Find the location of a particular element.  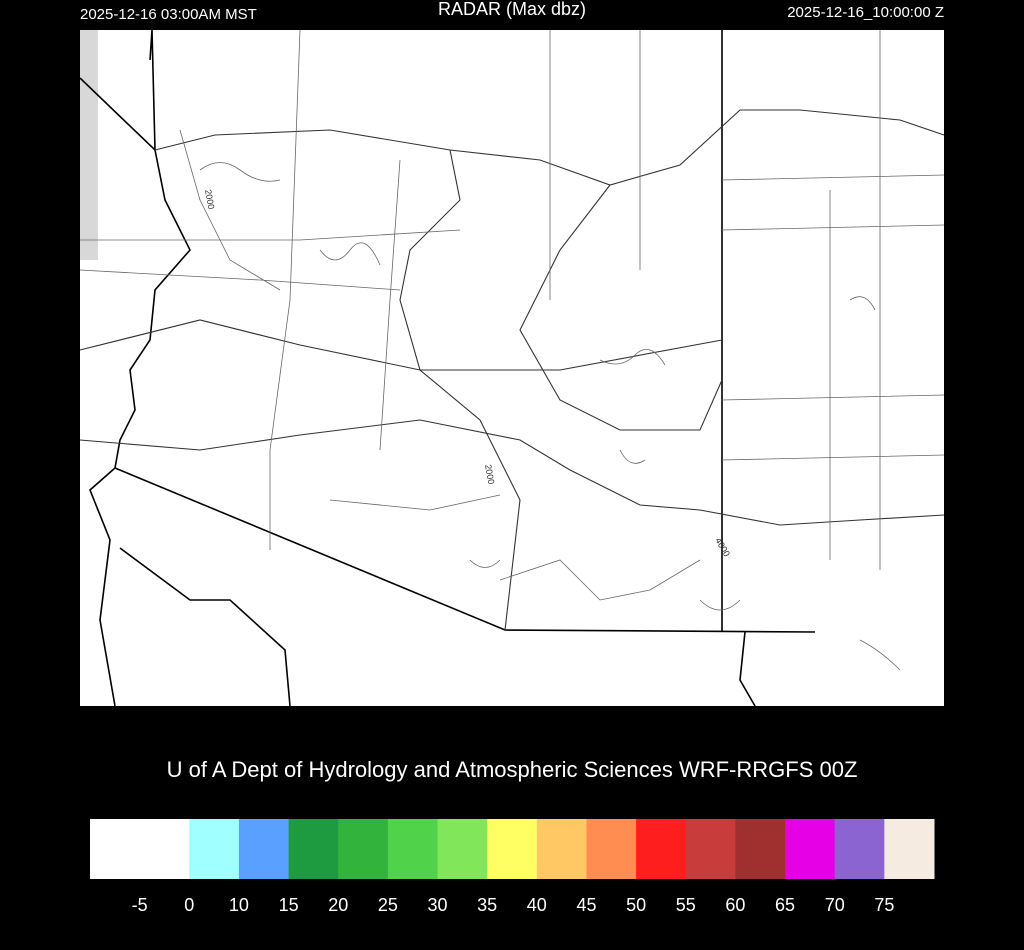

colorbar-tick-label: 35 is located at coordinates (487, 905).